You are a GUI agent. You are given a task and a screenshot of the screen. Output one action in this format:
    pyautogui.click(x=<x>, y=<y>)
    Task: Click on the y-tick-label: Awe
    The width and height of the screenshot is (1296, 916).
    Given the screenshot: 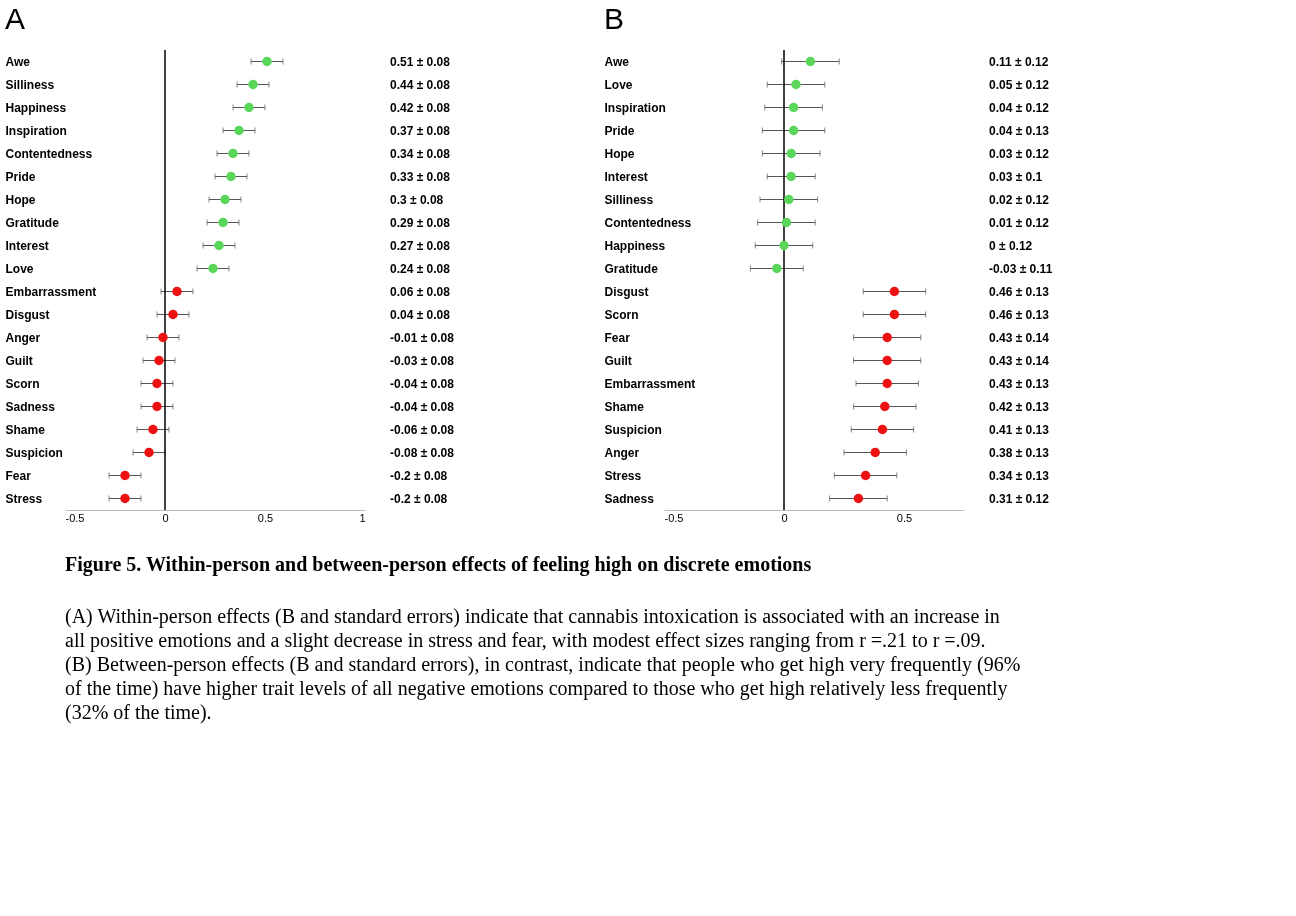 What is the action you would take?
    pyautogui.click(x=617, y=61)
    